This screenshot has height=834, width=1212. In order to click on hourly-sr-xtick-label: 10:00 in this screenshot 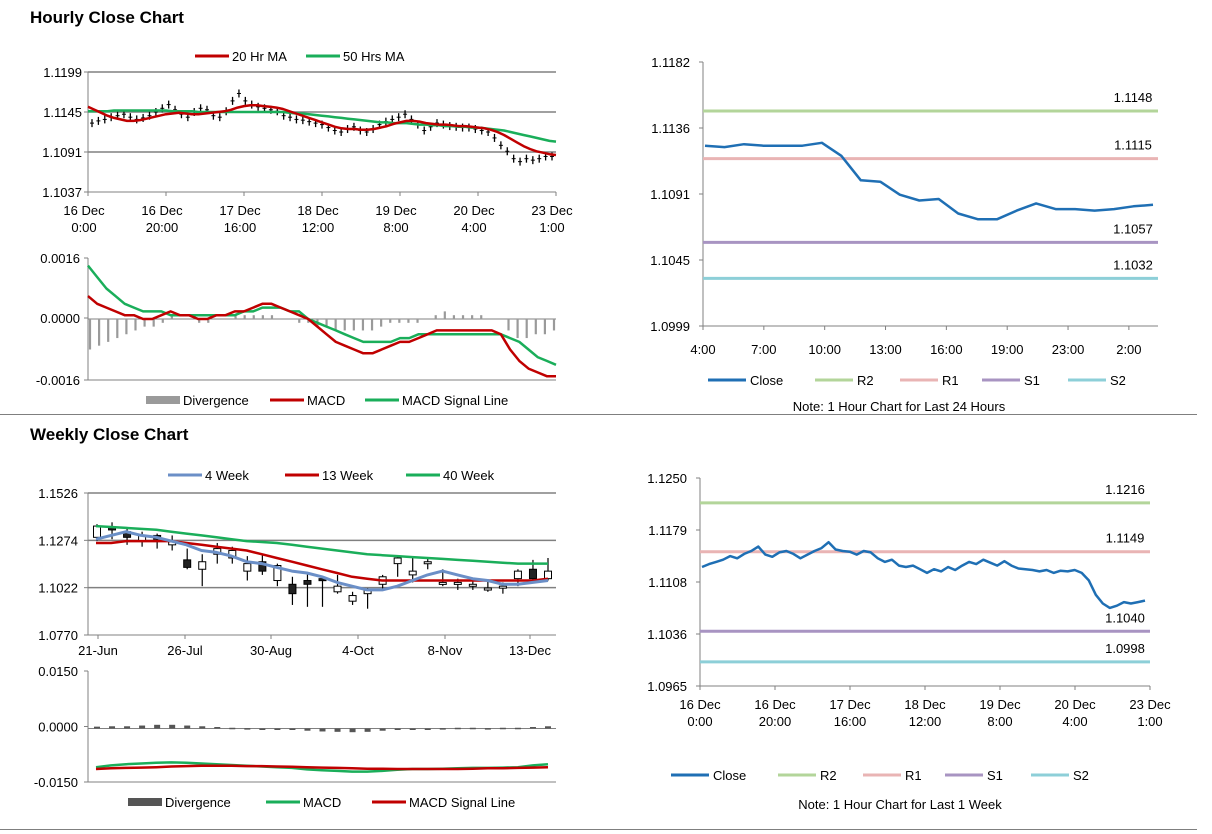, I will do `click(824, 349)`.